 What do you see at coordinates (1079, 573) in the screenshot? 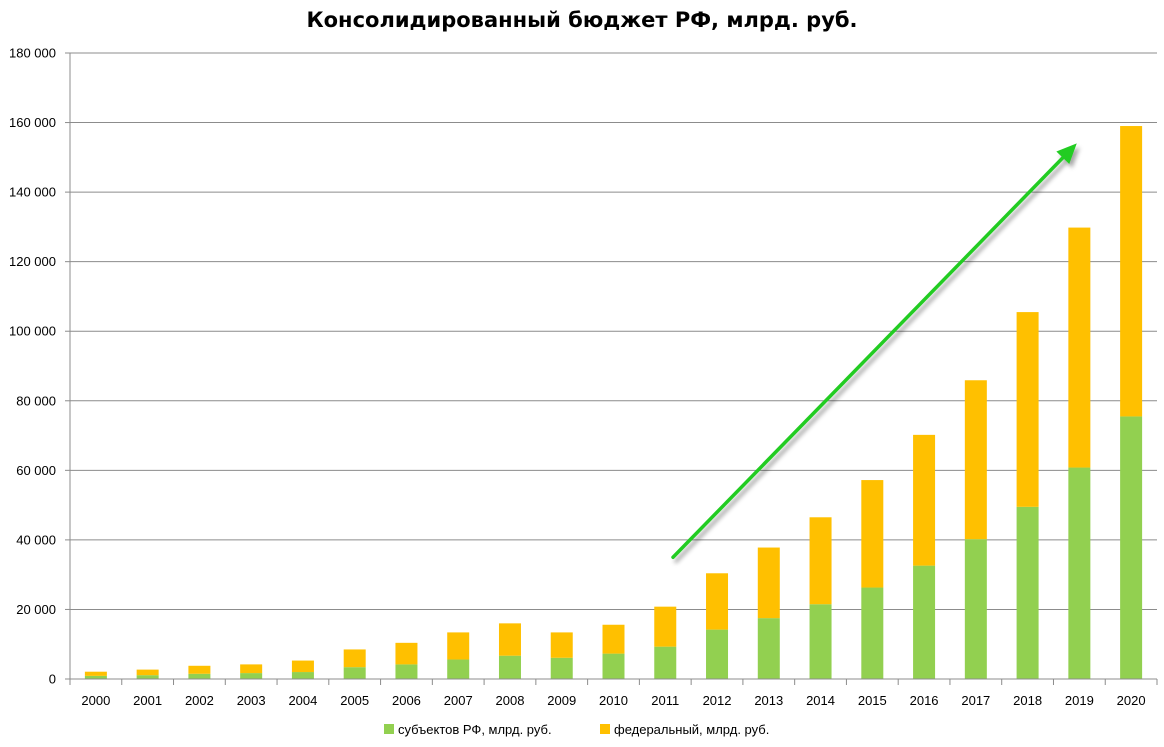
I see `bar-subjects-2019` at bounding box center [1079, 573].